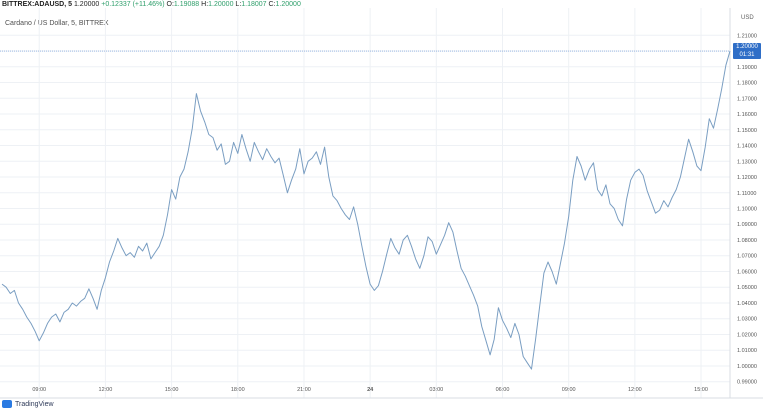 This screenshot has width=763, height=411. What do you see at coordinates (186, 4) in the screenshot?
I see `open-value: 1.19088` at bounding box center [186, 4].